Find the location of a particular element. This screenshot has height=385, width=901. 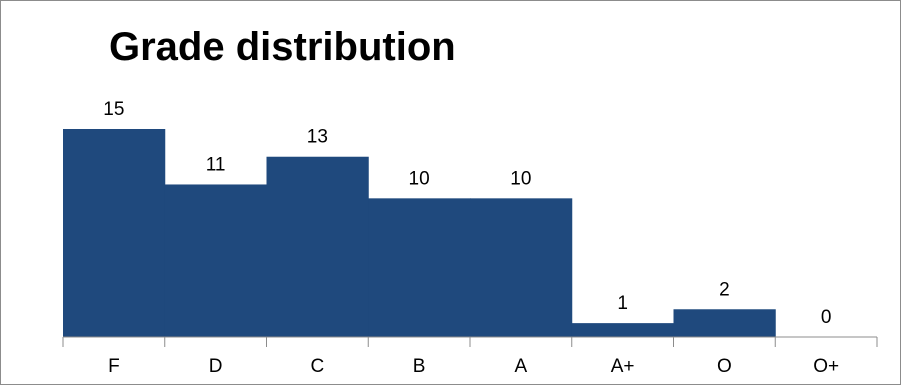

tick-label-O+: O+ is located at coordinates (826, 366).